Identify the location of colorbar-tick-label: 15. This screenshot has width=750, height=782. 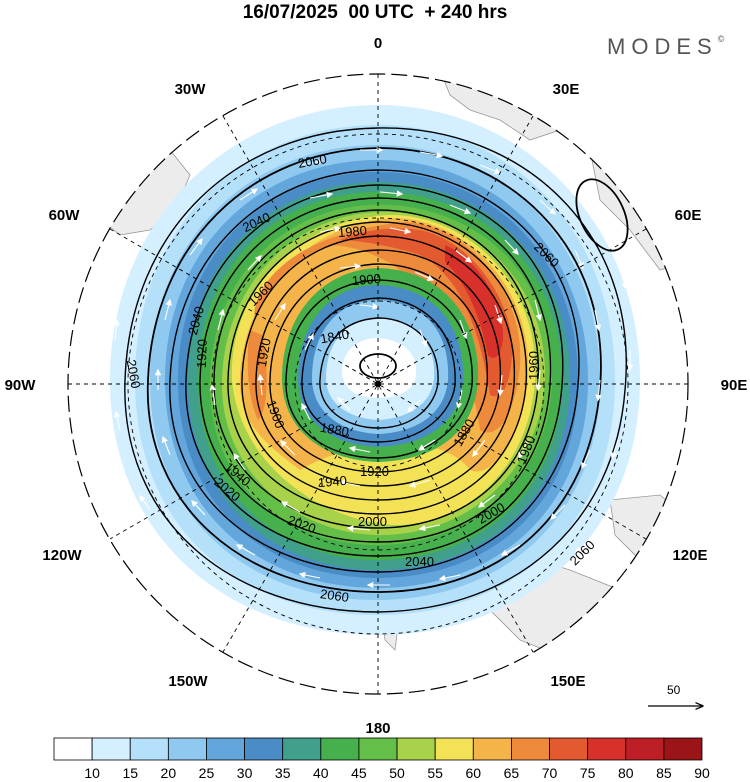
(130, 773).